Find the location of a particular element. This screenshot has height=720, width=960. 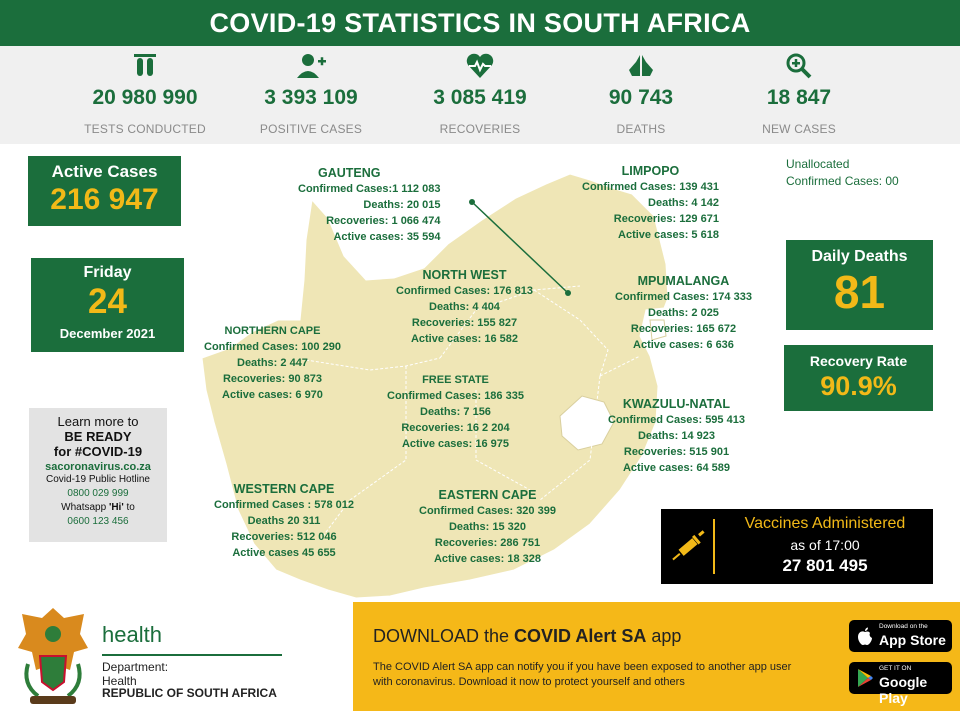

province-active: Active cases: 6 636 is located at coordinates (683, 345).